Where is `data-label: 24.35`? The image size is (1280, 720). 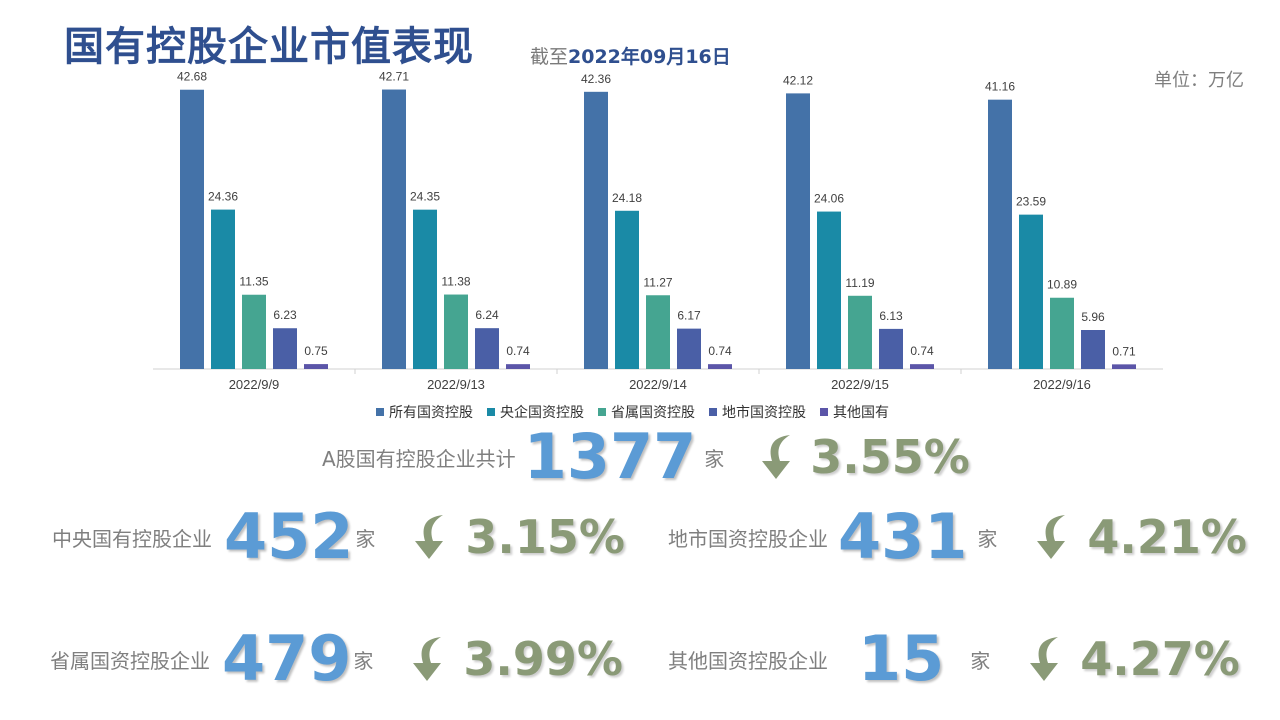 data-label: 24.35 is located at coordinates (425, 197).